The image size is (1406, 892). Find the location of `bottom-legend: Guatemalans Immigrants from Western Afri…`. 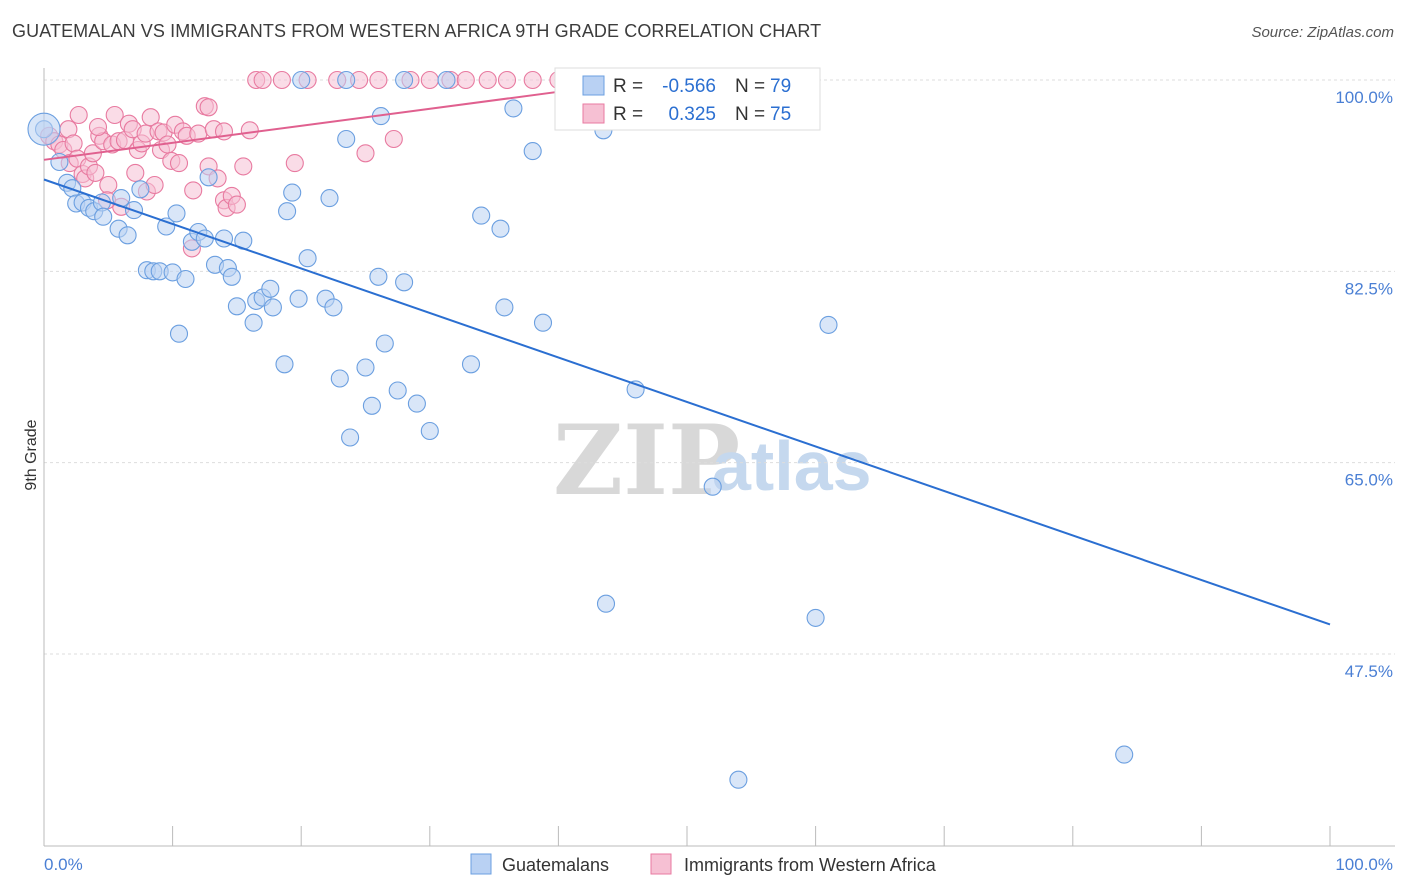

bottom-legend: Guatemalans Immigrants from Western Afri… is located at coordinates (703, 864).